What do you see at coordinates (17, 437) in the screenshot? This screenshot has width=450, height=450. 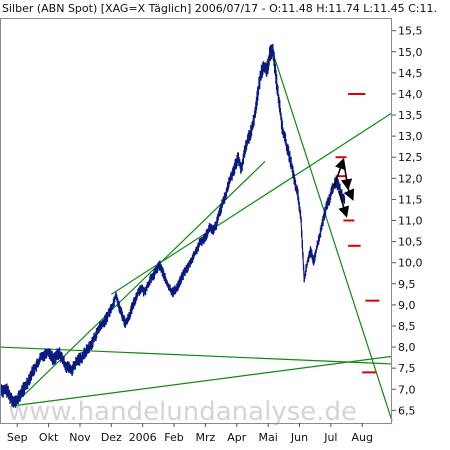 I see `x-tick-label-0: Sep` at bounding box center [17, 437].